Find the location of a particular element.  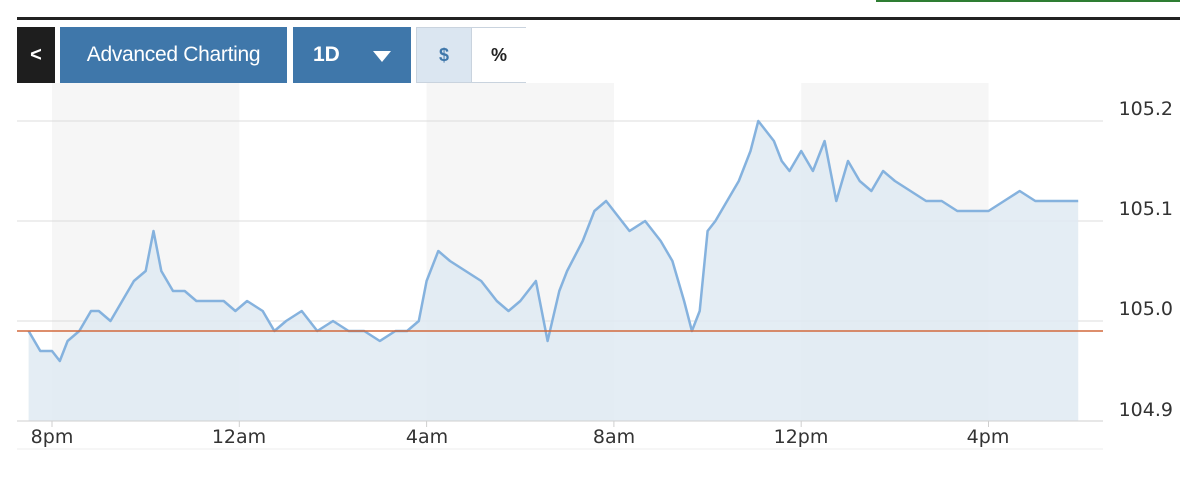

unit-toggle: $ % is located at coordinates (471, 55).